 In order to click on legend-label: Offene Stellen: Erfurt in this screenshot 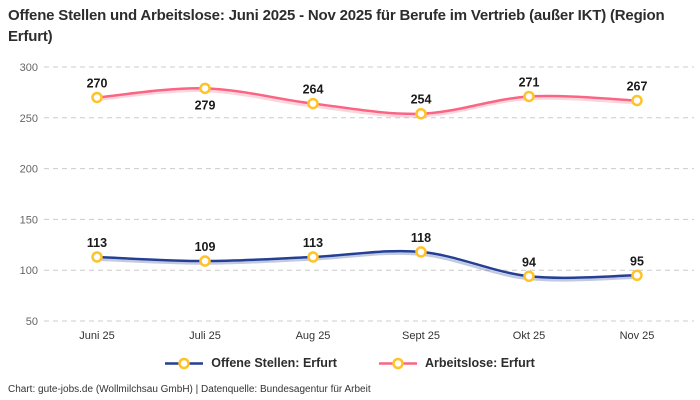, I will do `click(274, 363)`.